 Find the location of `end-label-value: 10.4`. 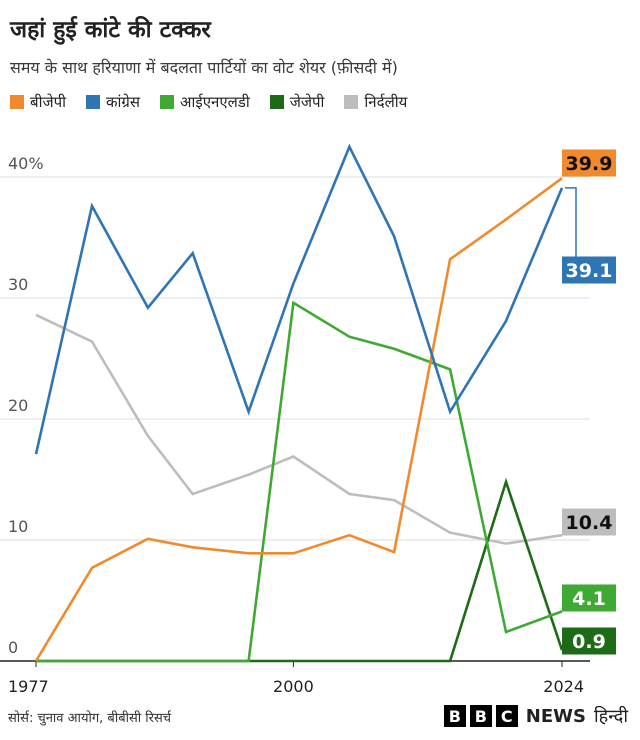

end-label-value: 10.4 is located at coordinates (589, 523).